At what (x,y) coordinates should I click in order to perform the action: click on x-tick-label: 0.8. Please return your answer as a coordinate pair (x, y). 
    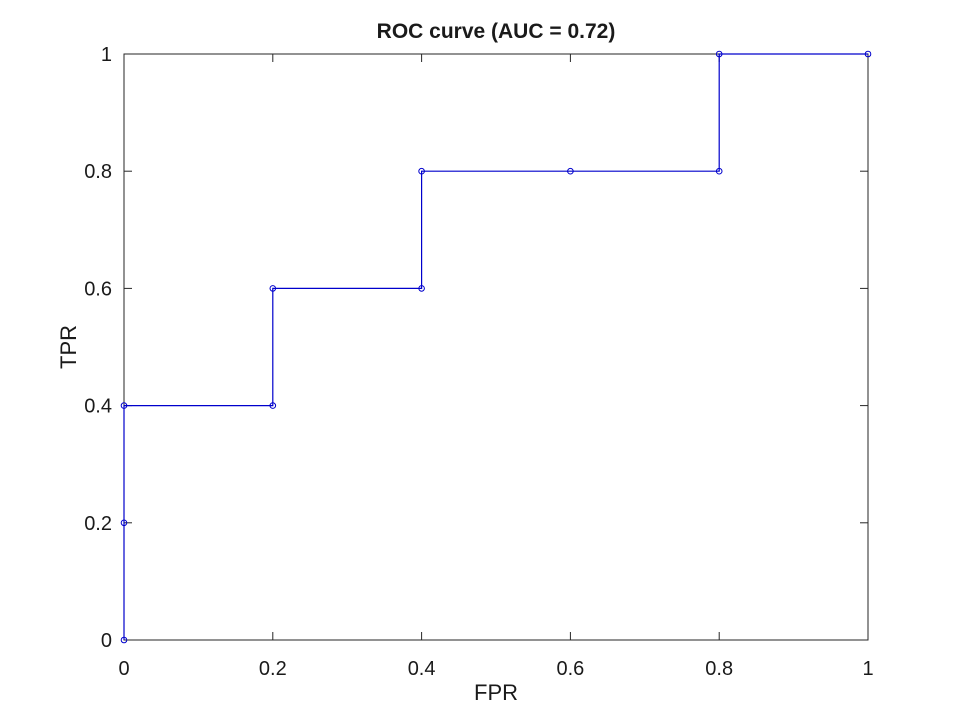
    Looking at the image, I should click on (719, 669).